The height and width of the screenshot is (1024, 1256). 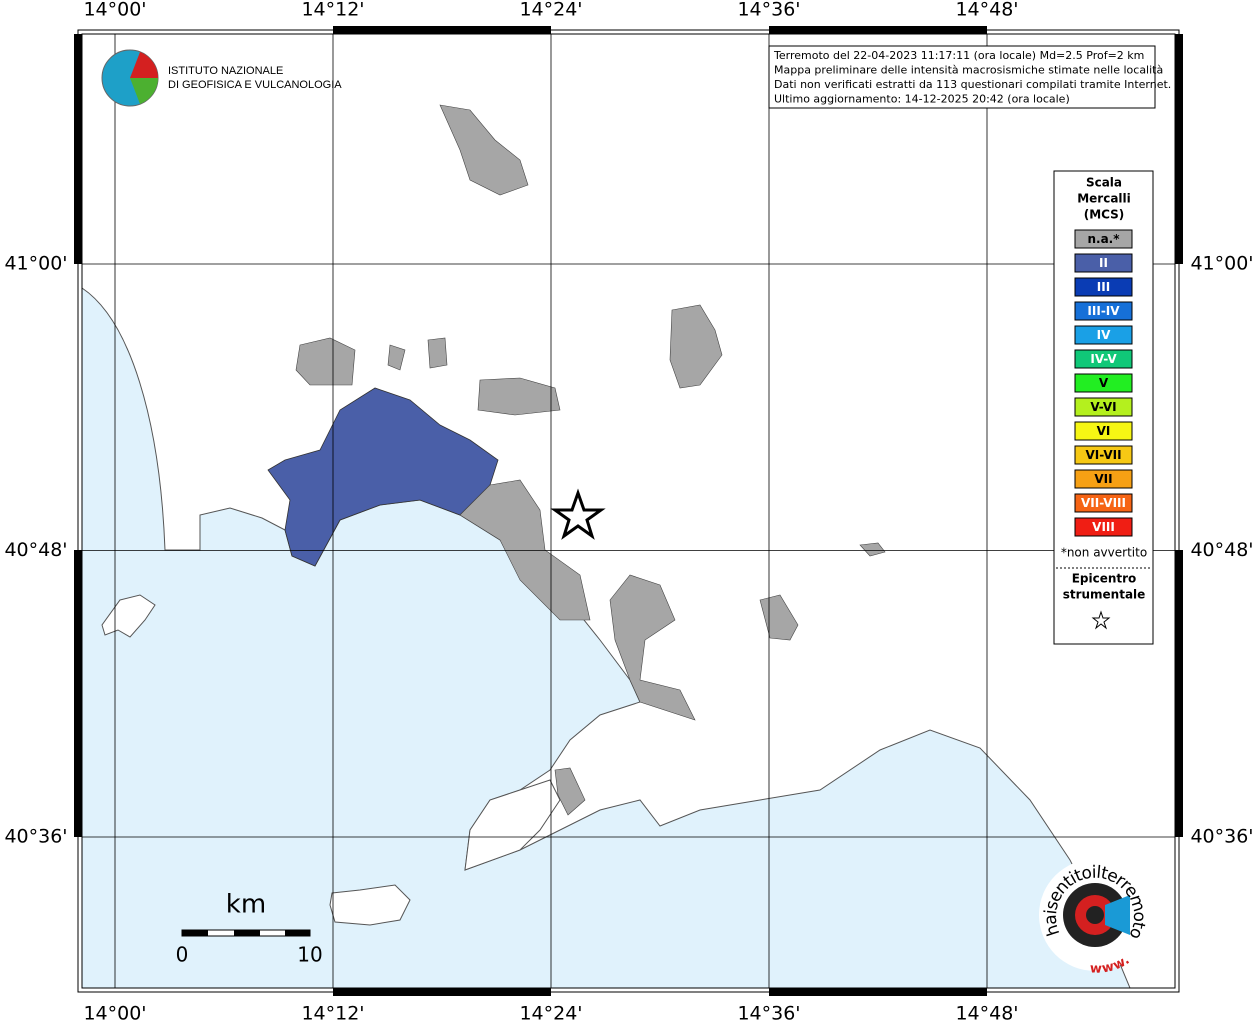 I want to click on legend-label: n.a.*, so click(x=1103, y=239).